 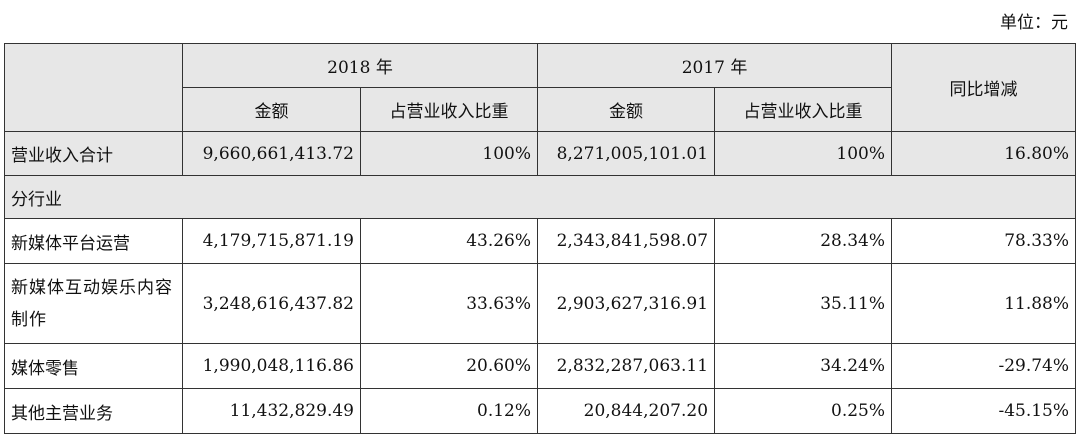 I want to click on row-ratio-2017: 35.11%, so click(x=803, y=303).